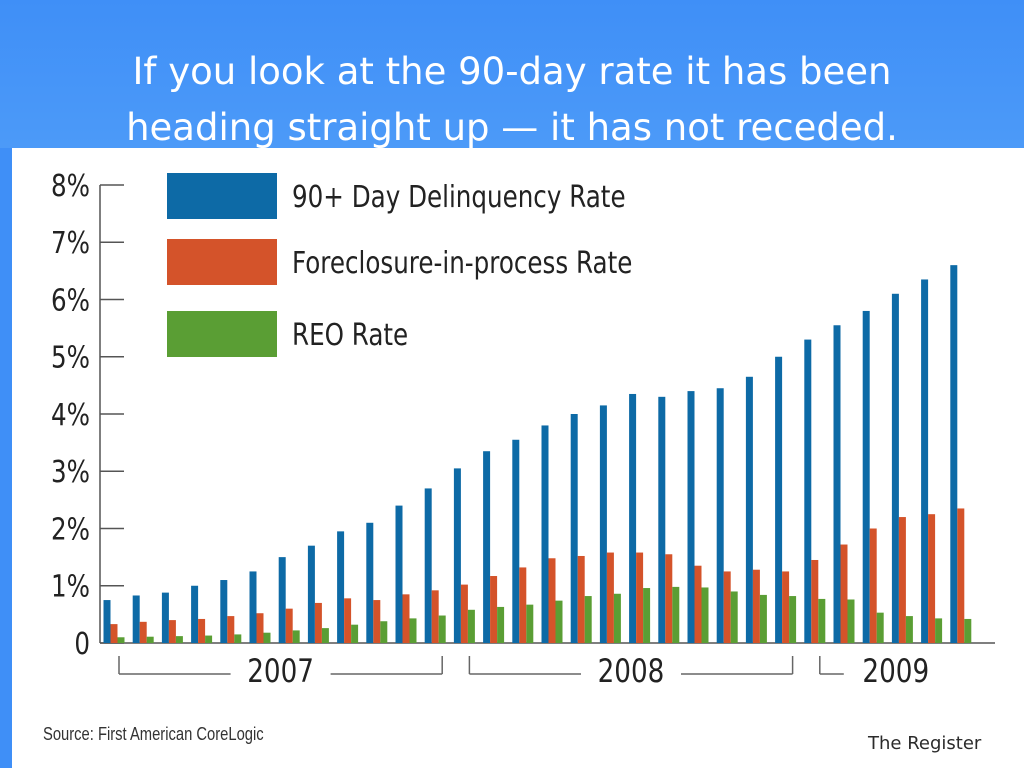 The image size is (1024, 768). I want to click on y-tick-label: 1%, so click(70, 588).